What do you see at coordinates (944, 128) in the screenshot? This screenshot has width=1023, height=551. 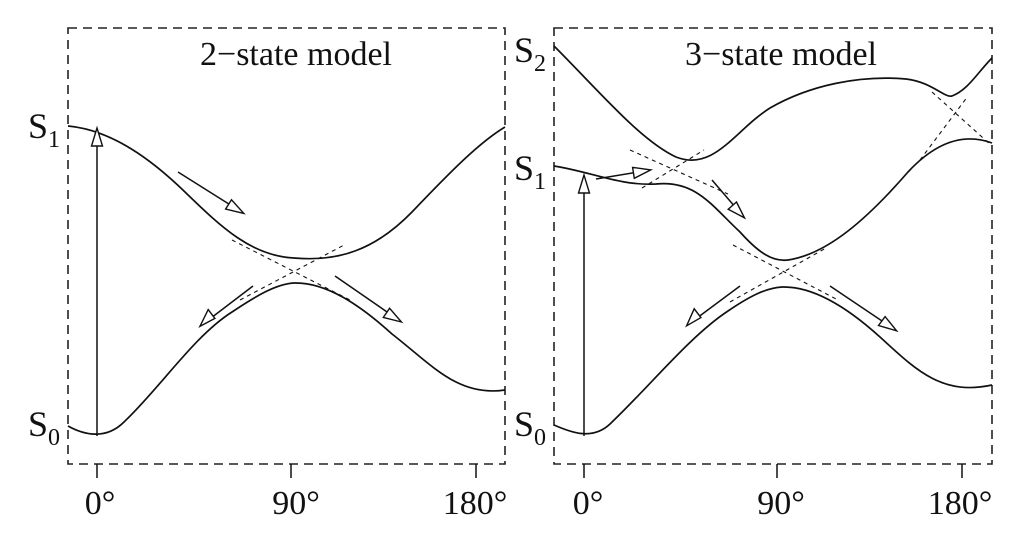 I see `diabatic-crossing-f` at bounding box center [944, 128].